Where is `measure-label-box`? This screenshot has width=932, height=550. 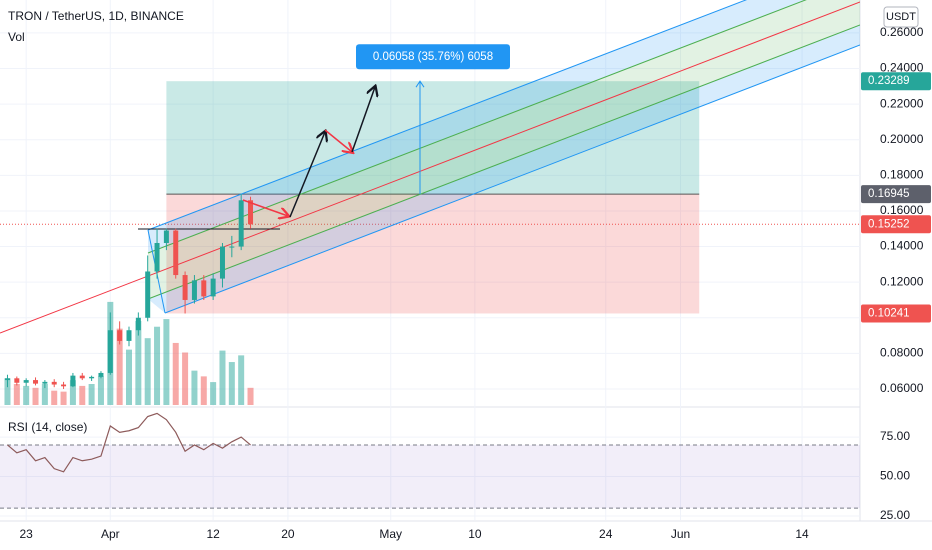 measure-label-box is located at coordinates (433, 57).